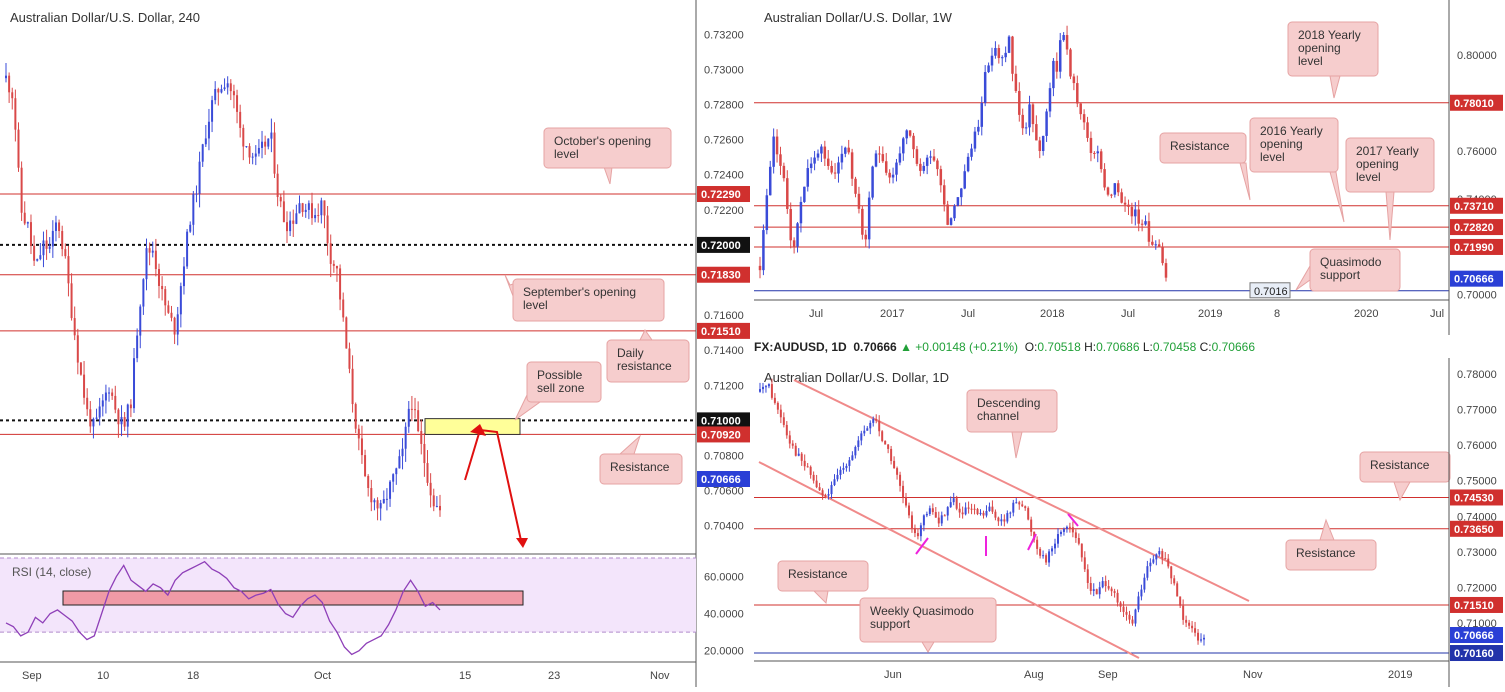 The image size is (1505, 692). I want to click on weekly-y-tick: 0.70000, so click(1477, 296).